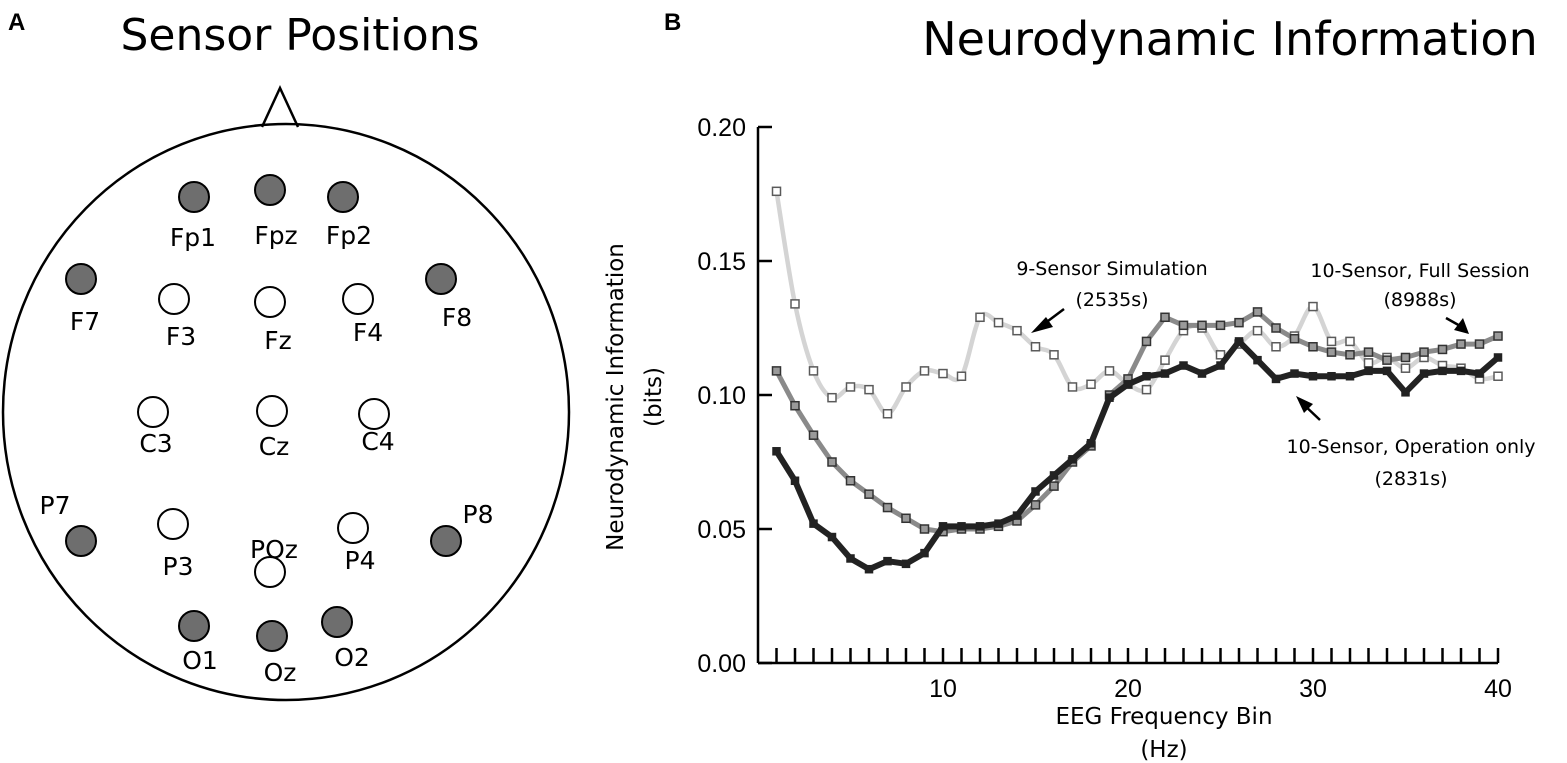  What do you see at coordinates (721, 664) in the screenshot?
I see `y-tick-label: 0.00` at bounding box center [721, 664].